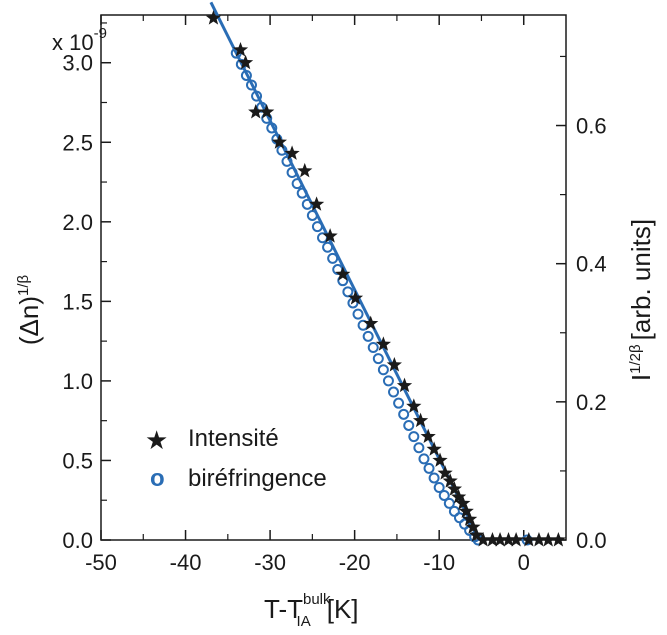 This screenshot has width=667, height=635. Describe the element at coordinates (77, 540) in the screenshot. I see `y-left-tick-label: 0.0` at that location.